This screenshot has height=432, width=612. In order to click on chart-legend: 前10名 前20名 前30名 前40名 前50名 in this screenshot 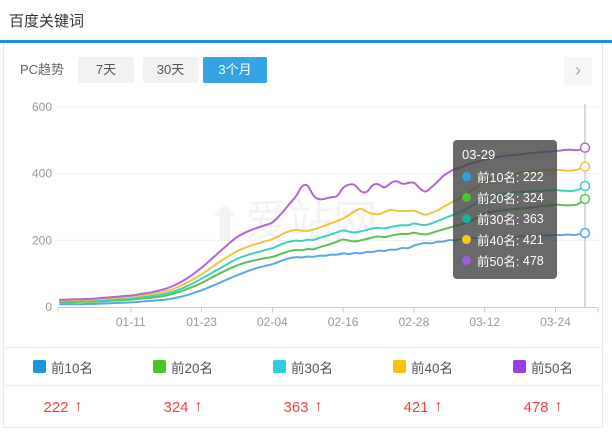, I will do `click(303, 366)`.